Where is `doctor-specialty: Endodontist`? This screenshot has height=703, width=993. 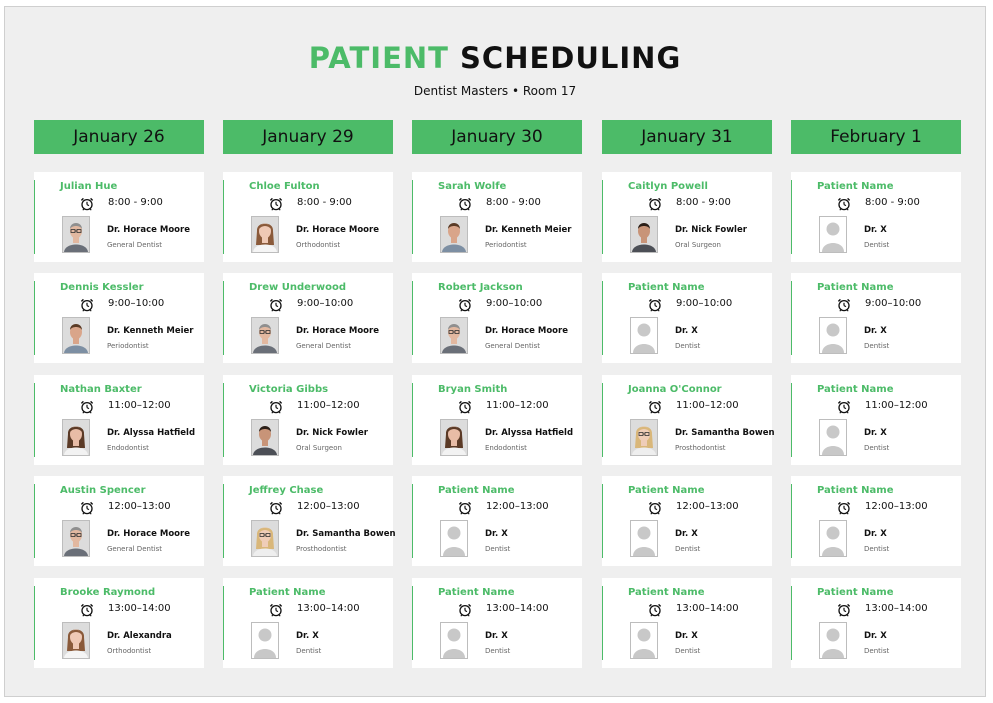 doctor-specialty: Endodontist is located at coordinates (128, 448).